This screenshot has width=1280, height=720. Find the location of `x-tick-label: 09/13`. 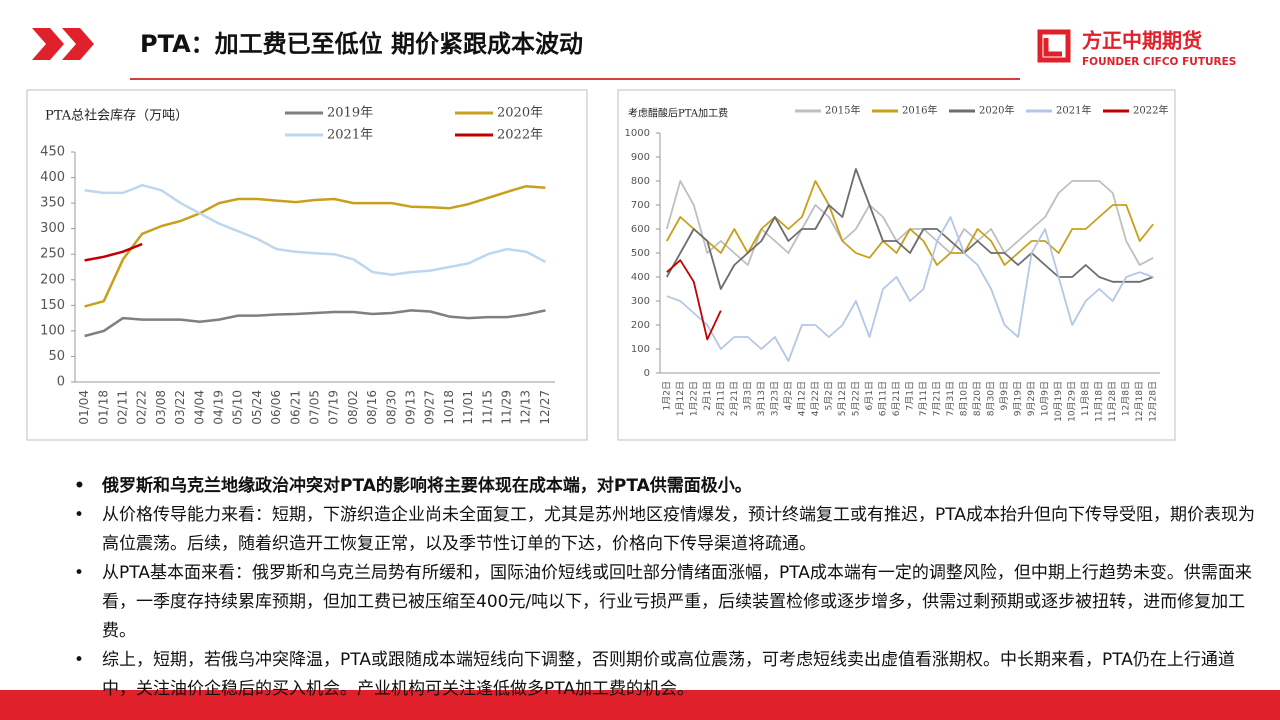

x-tick-label: 09/13 is located at coordinates (411, 407).